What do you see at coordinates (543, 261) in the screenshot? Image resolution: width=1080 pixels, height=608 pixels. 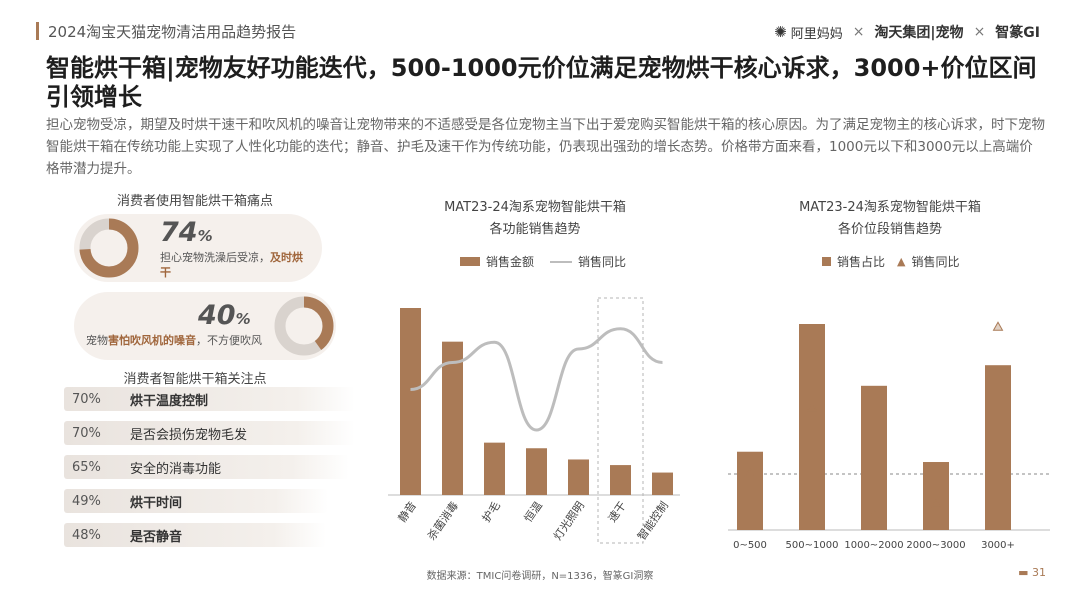 I see `function-chart-legend: 销售金额 销售同比` at bounding box center [543, 261].